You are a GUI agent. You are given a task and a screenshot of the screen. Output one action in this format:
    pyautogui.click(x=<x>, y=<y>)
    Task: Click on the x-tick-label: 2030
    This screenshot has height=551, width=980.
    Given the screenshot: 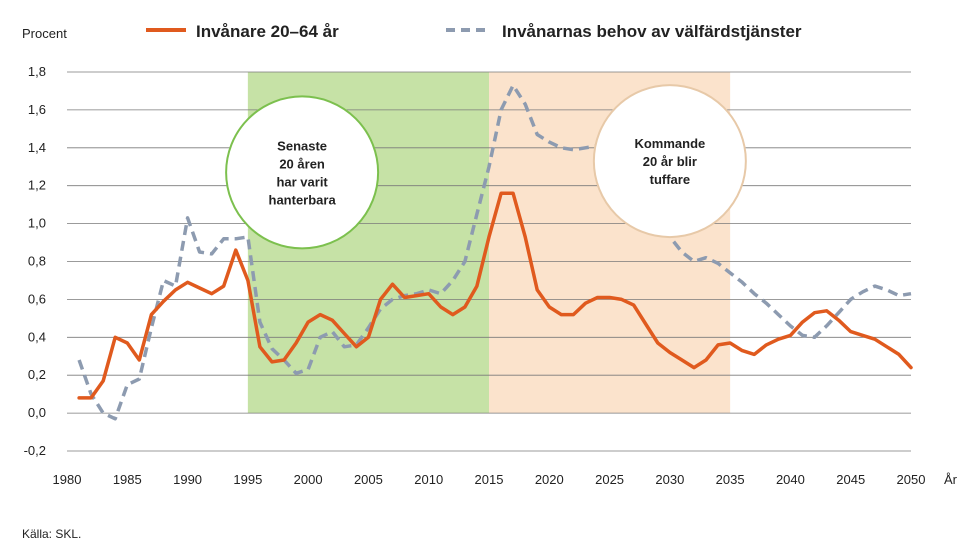 What is the action you would take?
    pyautogui.click(x=669, y=479)
    